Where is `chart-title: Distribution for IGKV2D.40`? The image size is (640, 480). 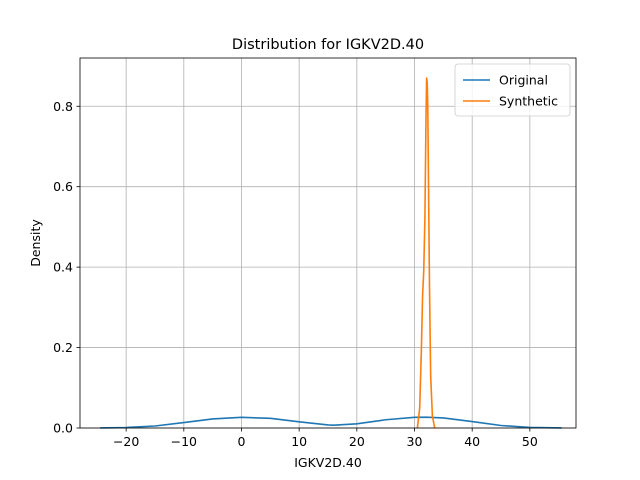
chart-title: Distribution for IGKV2D.40 is located at coordinates (328, 45).